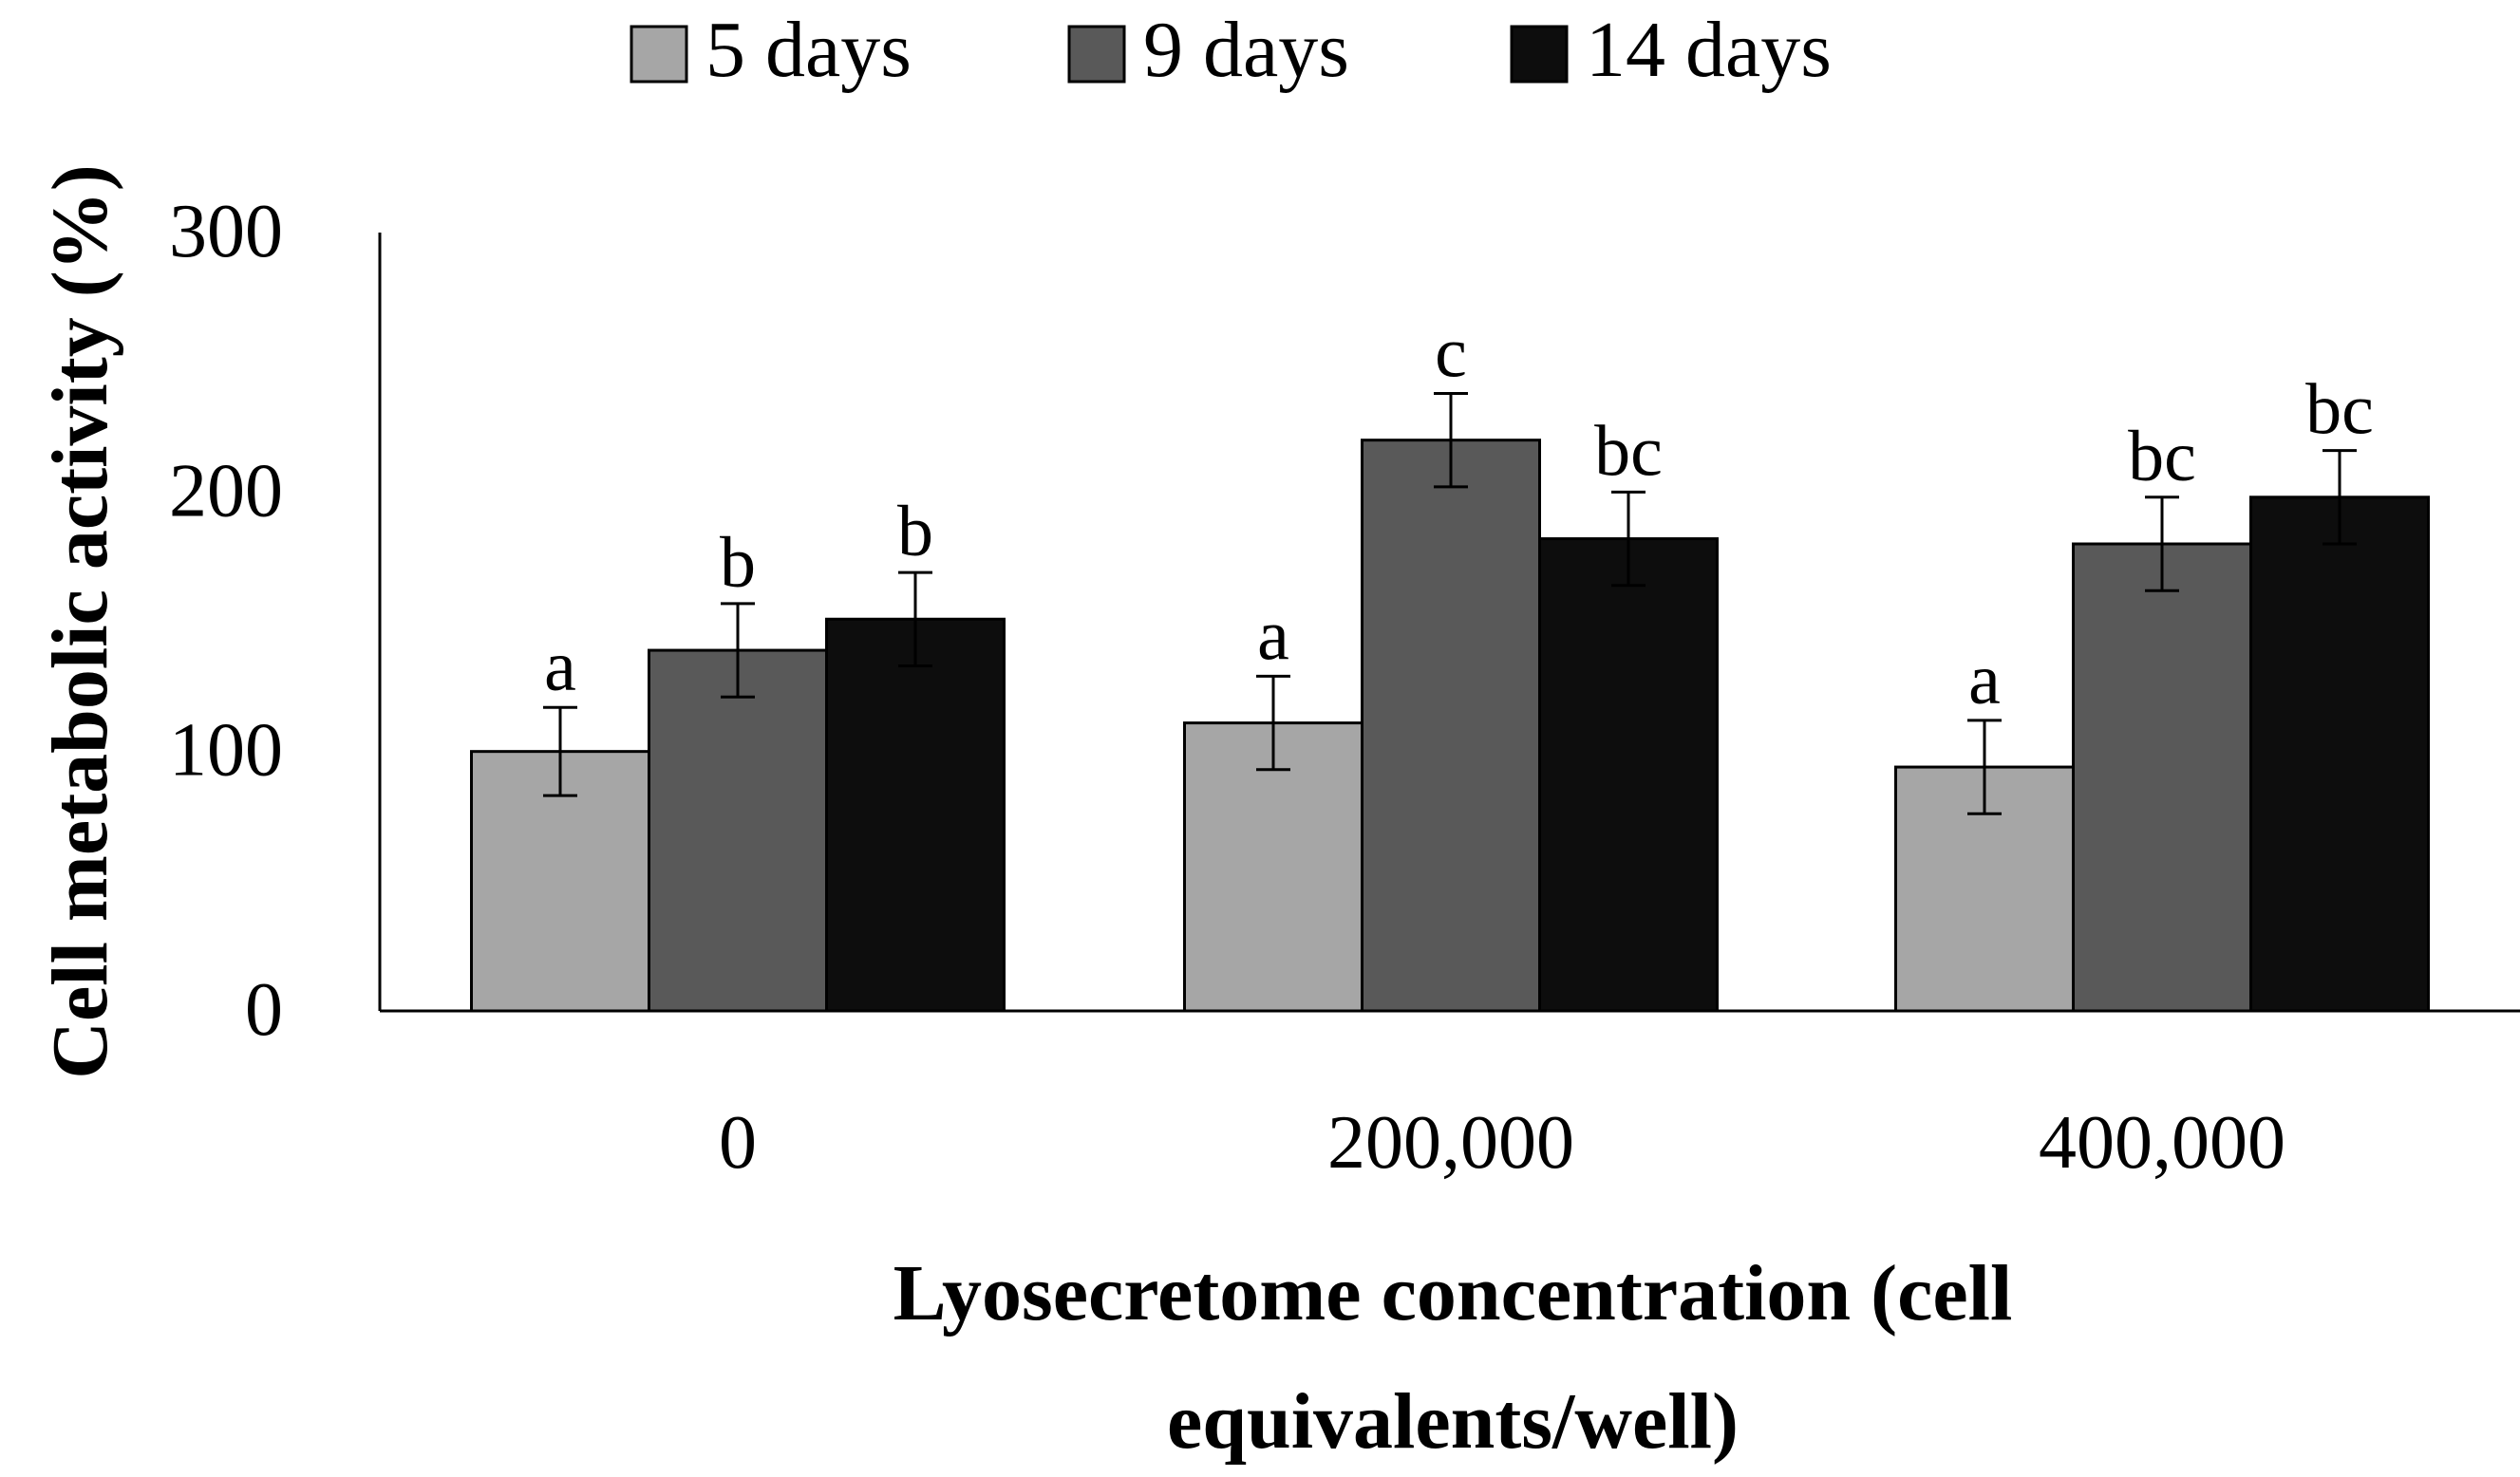  Describe the element at coordinates (80, 621) in the screenshot. I see `y-axis-title: Cell metabolic activity (%)` at that location.